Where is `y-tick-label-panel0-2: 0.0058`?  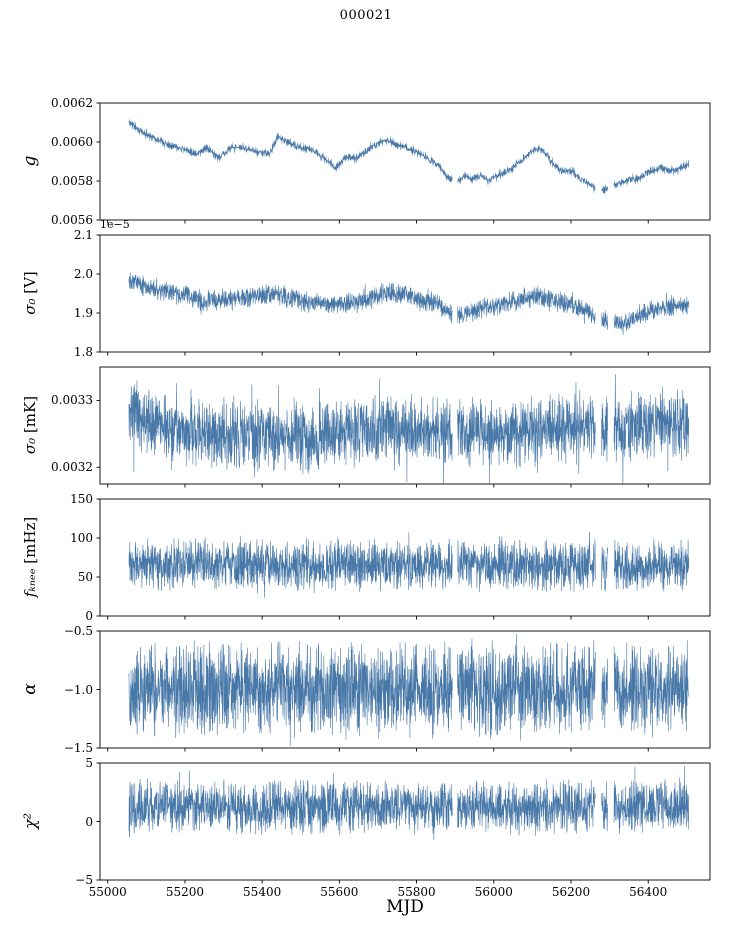 y-tick-label-panel0-2: 0.0058 is located at coordinates (72, 181).